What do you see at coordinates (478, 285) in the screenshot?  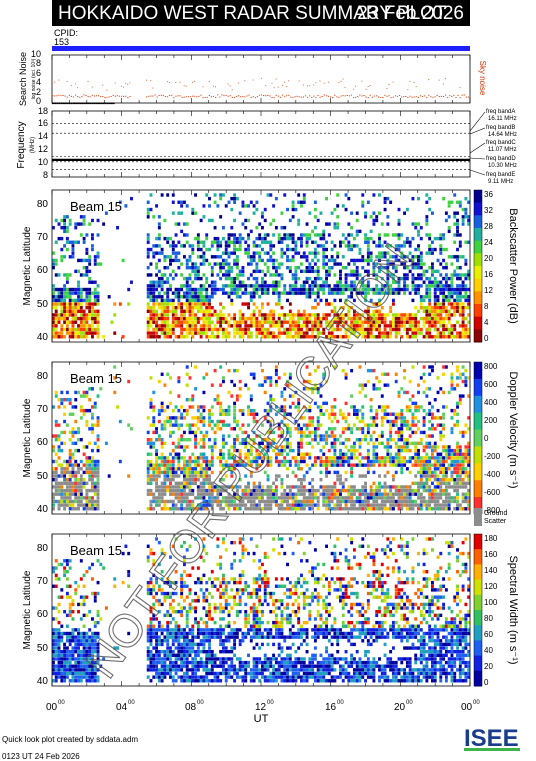 I see `power-colorbar-segment` at bounding box center [478, 285].